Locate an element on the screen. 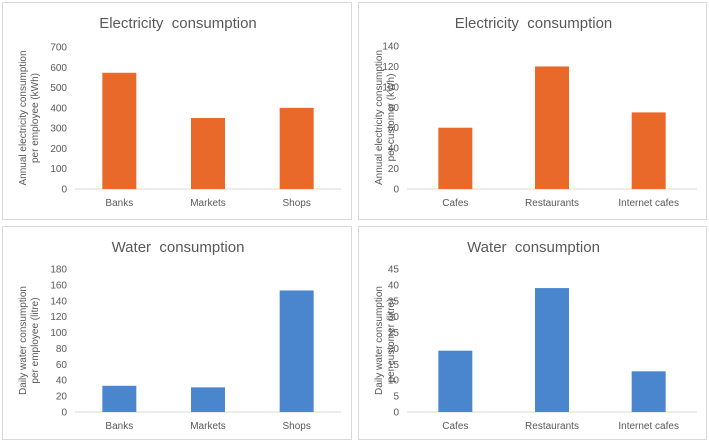 The width and height of the screenshot is (709, 442). y-axis-label: per employee (litre) is located at coordinates (35, 340).